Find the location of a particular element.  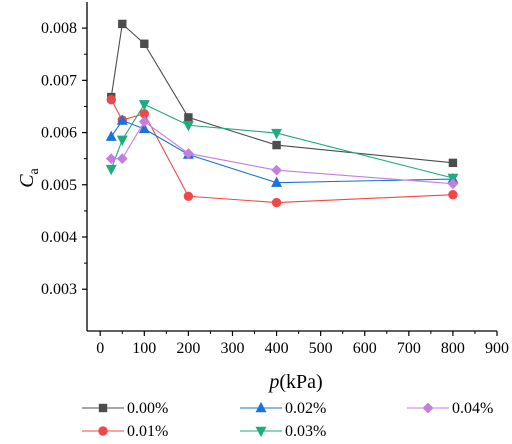

x-tick-label: 300 is located at coordinates (232, 348).